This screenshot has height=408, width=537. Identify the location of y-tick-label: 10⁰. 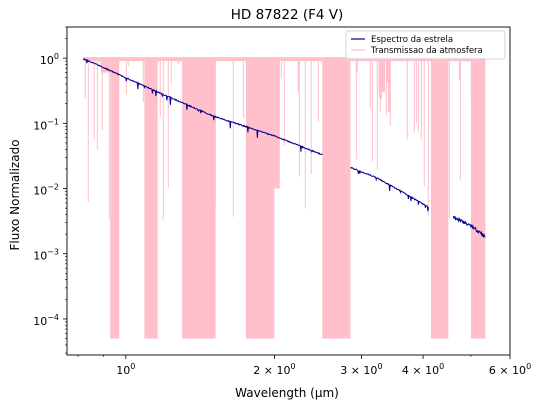
(49, 59).